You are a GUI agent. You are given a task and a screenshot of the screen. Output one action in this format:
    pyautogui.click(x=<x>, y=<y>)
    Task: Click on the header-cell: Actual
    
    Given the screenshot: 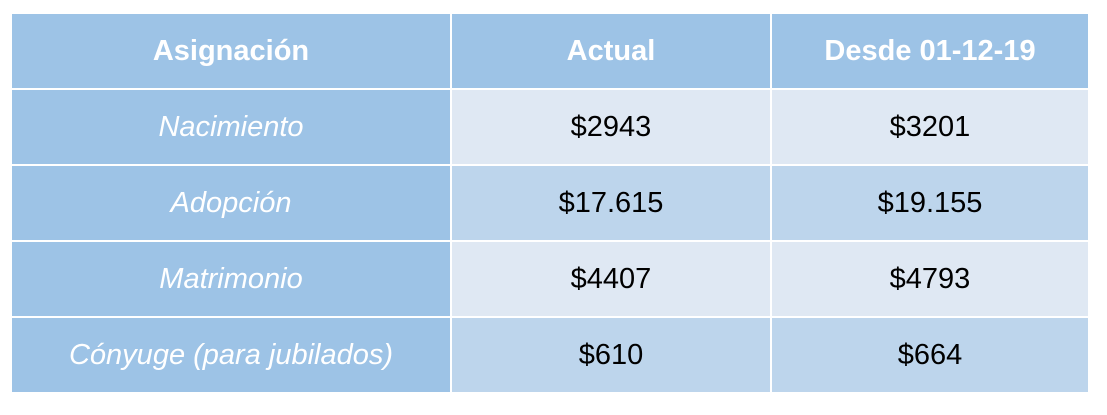 What is the action you would take?
    pyautogui.click(x=611, y=51)
    